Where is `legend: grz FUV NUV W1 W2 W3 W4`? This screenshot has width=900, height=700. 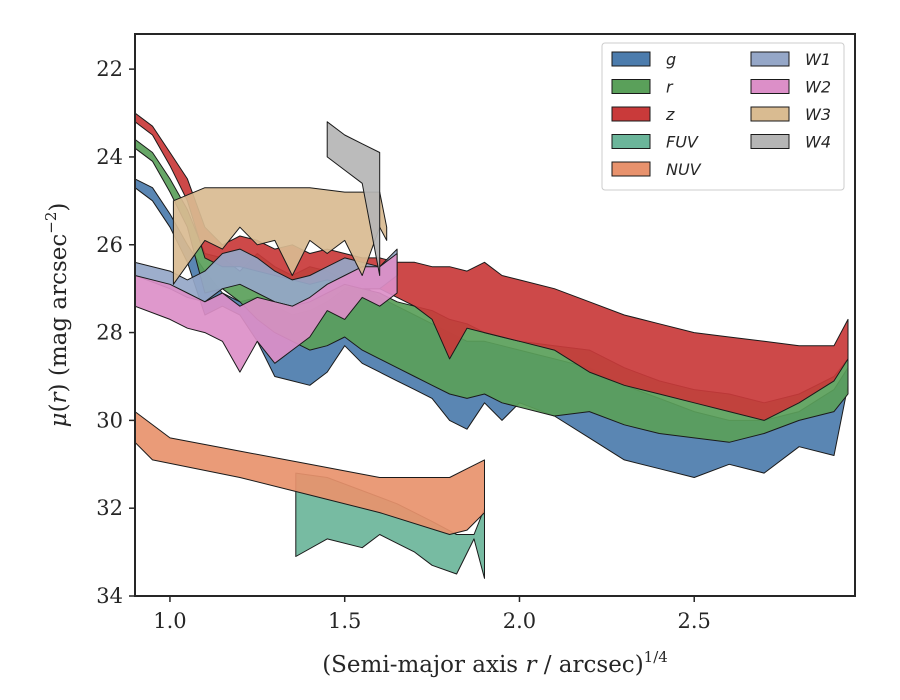 legend: grz FUV NUV W1 W2 W3 W4 is located at coordinates (723, 116).